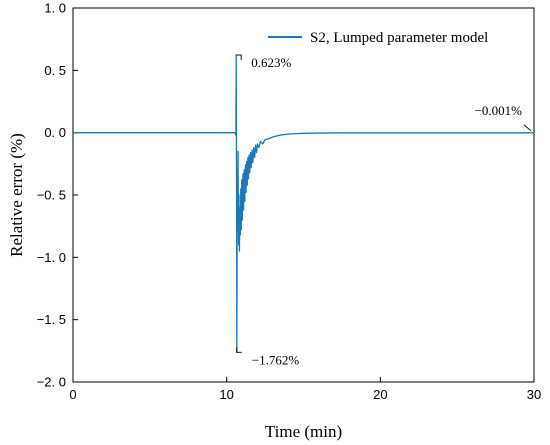 The image size is (550, 445). Describe the element at coordinates (527, 128) in the screenshot. I see `annotation-leader-end` at that location.